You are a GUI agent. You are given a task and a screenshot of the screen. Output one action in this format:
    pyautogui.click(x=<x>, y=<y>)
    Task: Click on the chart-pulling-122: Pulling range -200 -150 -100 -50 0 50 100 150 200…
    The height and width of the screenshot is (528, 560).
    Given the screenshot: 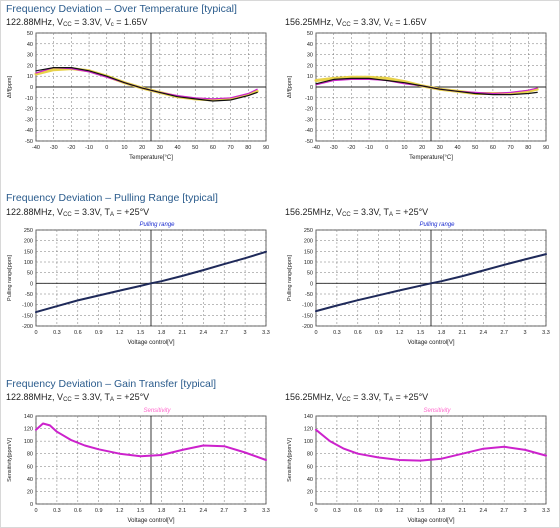 What is the action you would take?
    pyautogui.click(x=138, y=284)
    